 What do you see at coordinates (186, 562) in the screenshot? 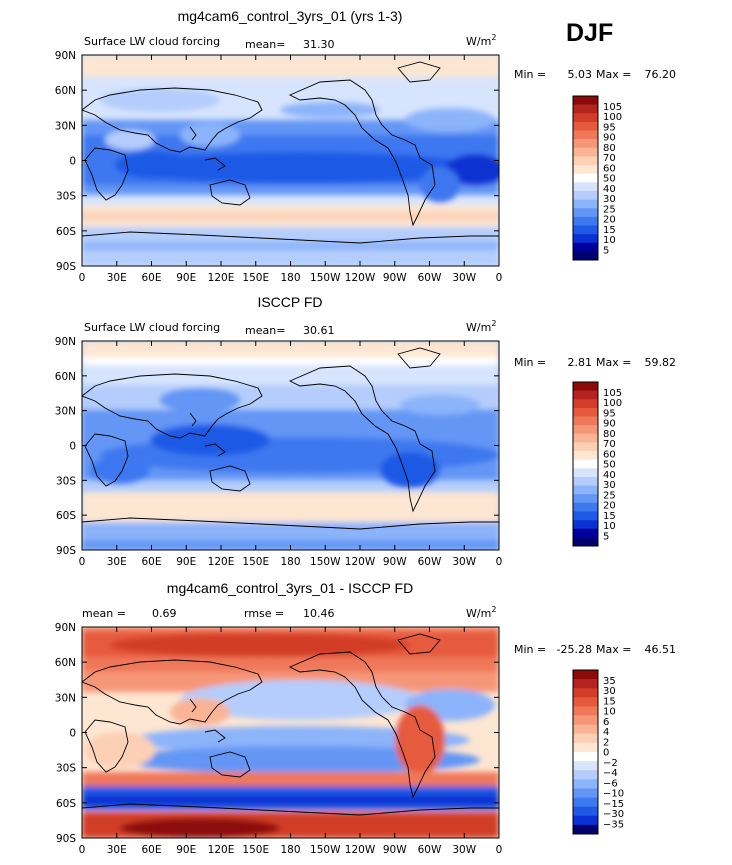
I see `x-tick-label: 90E` at bounding box center [186, 562].